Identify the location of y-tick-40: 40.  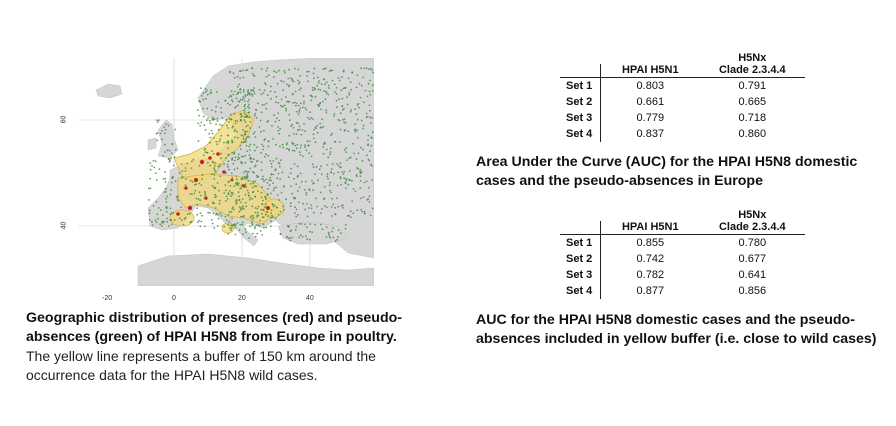
(64, 225).